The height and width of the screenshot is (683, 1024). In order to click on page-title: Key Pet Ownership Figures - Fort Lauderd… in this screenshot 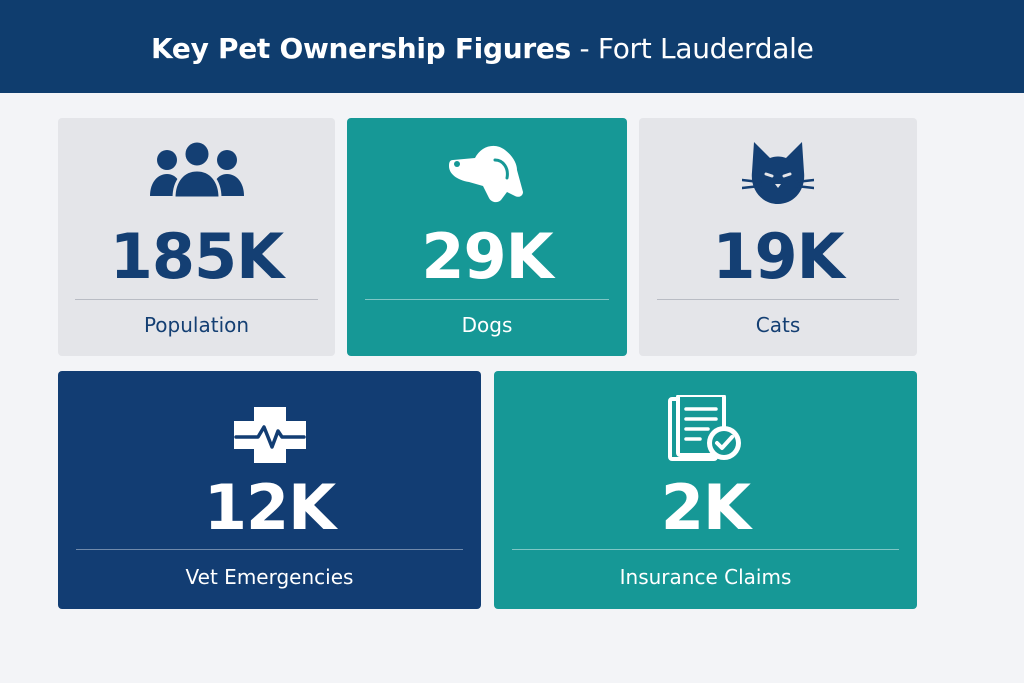, I will do `click(482, 48)`.